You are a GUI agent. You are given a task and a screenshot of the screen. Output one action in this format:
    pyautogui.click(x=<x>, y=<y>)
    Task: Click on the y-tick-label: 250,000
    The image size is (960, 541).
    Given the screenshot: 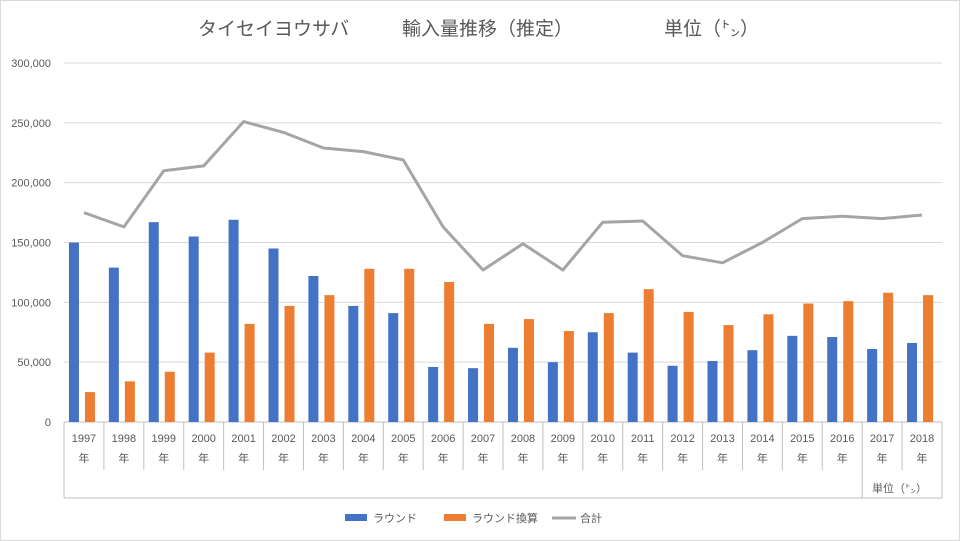 What is the action you would take?
    pyautogui.click(x=31, y=124)
    